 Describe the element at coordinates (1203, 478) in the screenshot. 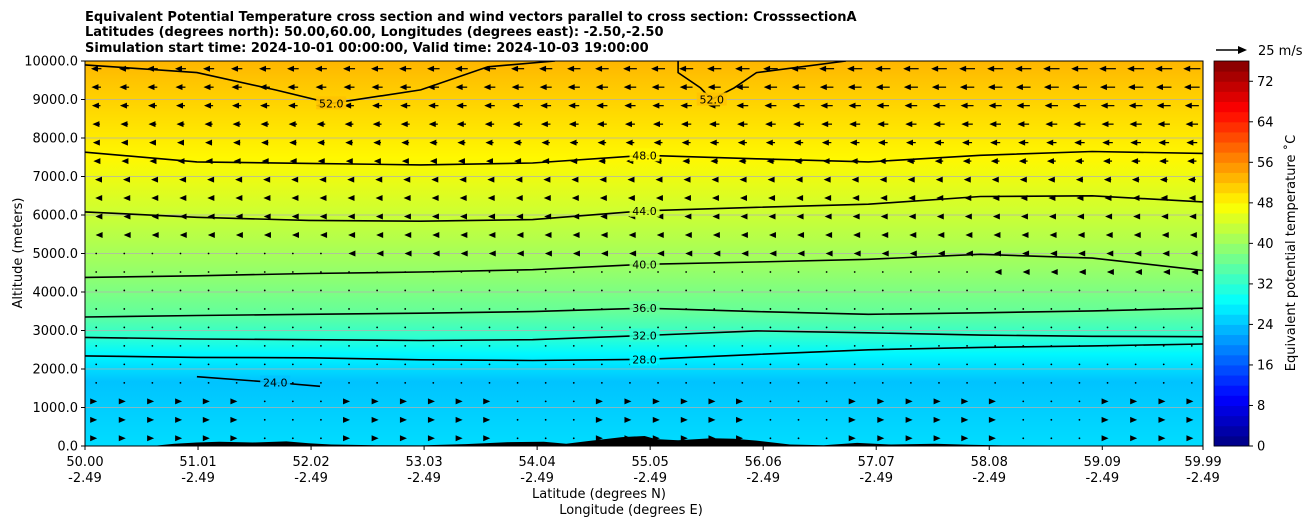

I see `x-tick-label-lon: -2.49` at that location.